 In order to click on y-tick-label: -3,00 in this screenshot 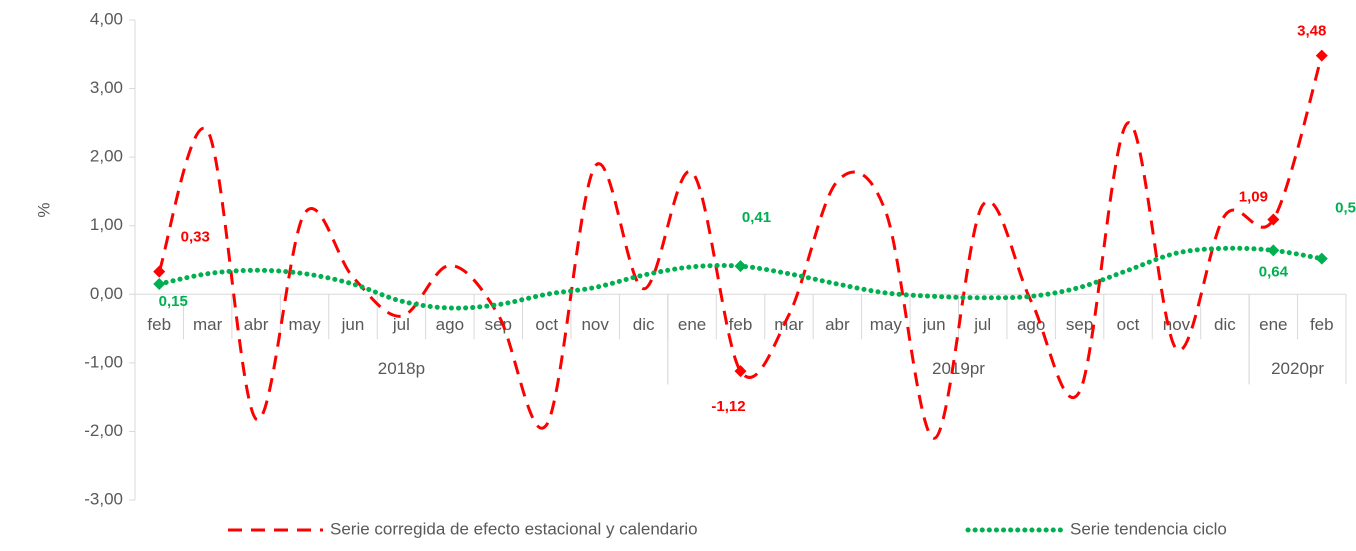, I will do `click(103, 498)`.